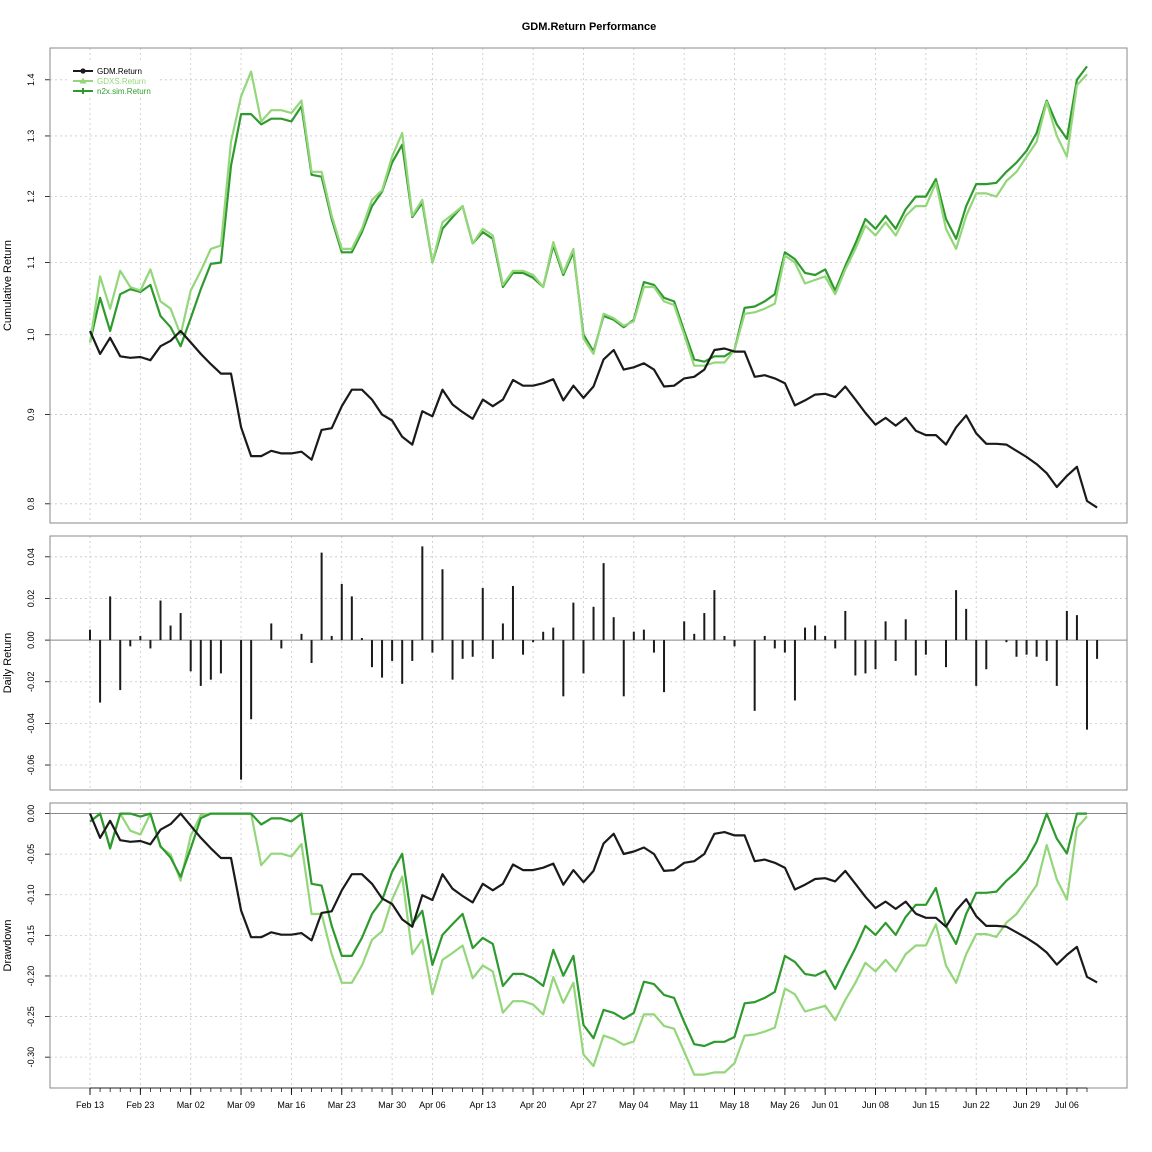  Describe the element at coordinates (31, 504) in the screenshot. I see `y-tick-label: 0.8` at that location.